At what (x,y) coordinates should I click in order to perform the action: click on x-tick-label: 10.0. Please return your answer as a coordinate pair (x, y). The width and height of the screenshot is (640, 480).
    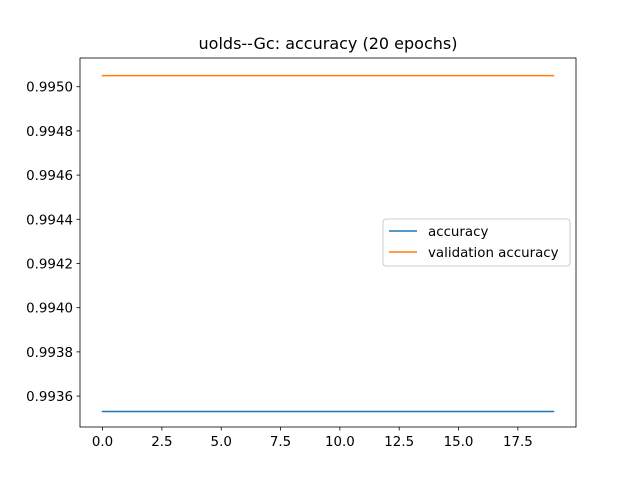
    Looking at the image, I should click on (340, 442).